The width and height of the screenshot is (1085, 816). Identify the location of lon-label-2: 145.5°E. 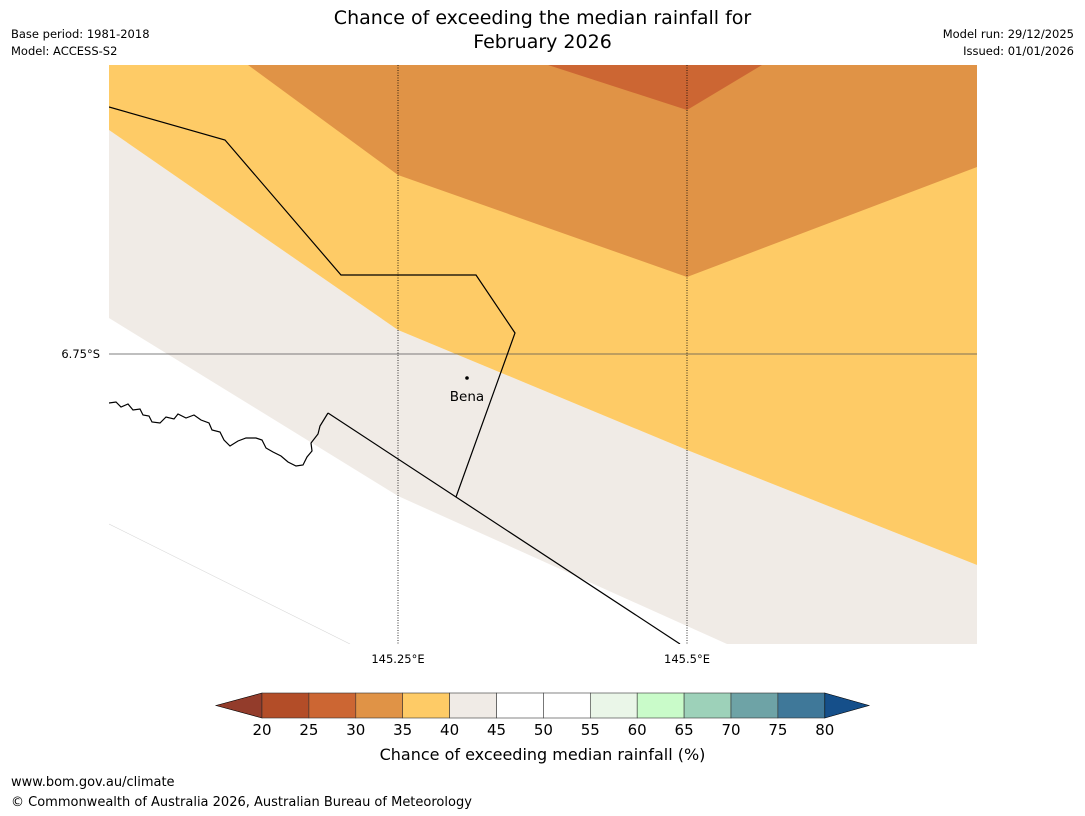
(687, 659).